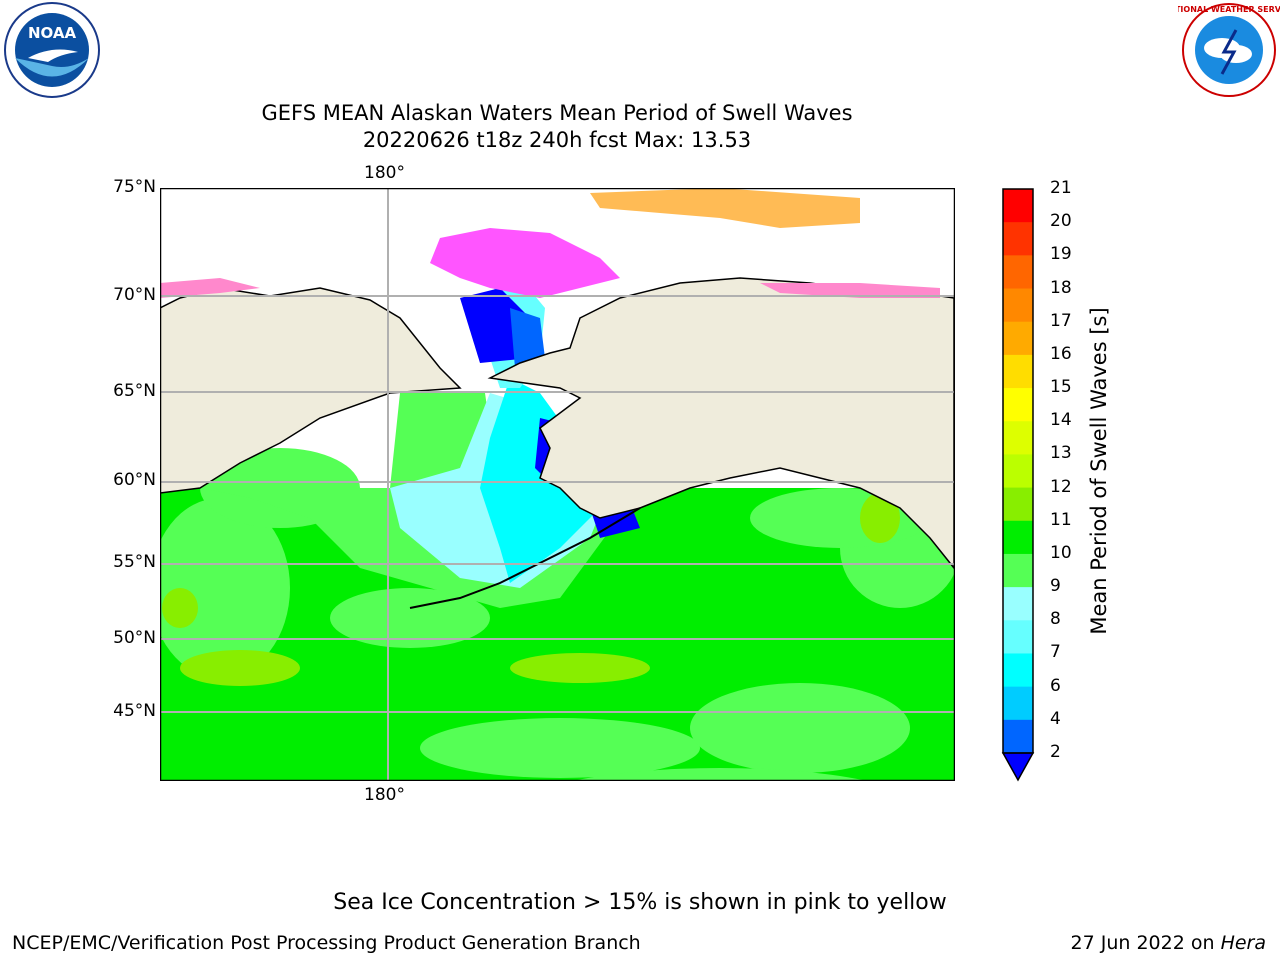 The height and width of the screenshot is (960, 1280). I want to click on lat-label-75: 75°N, so click(134, 187).